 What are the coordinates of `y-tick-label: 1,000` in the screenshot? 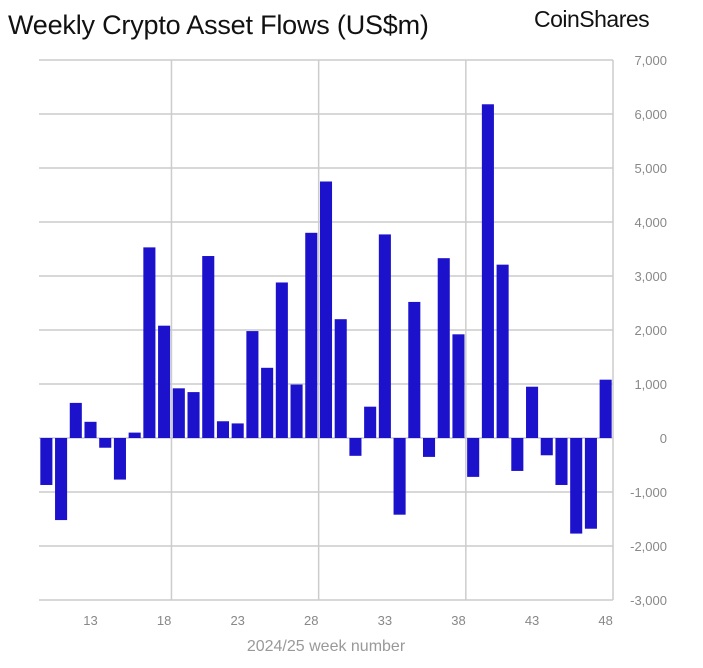 It's located at (650, 384).